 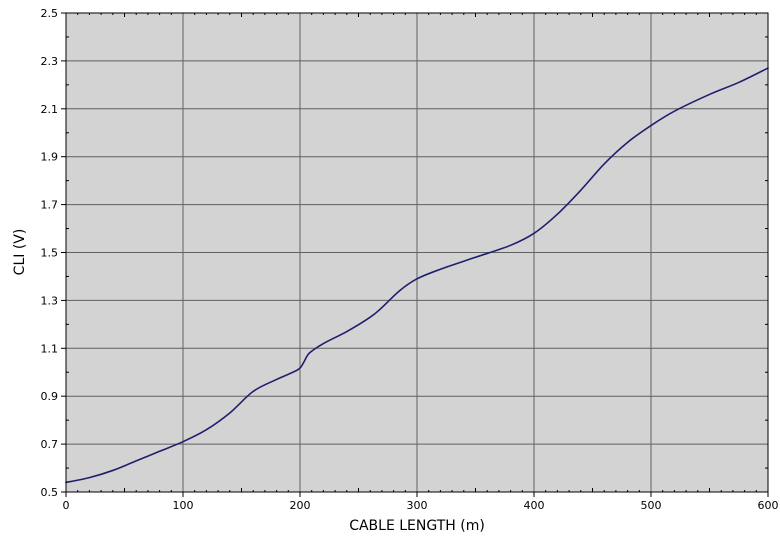 I want to click on y-tick-label: 2.5, so click(x=50, y=13).